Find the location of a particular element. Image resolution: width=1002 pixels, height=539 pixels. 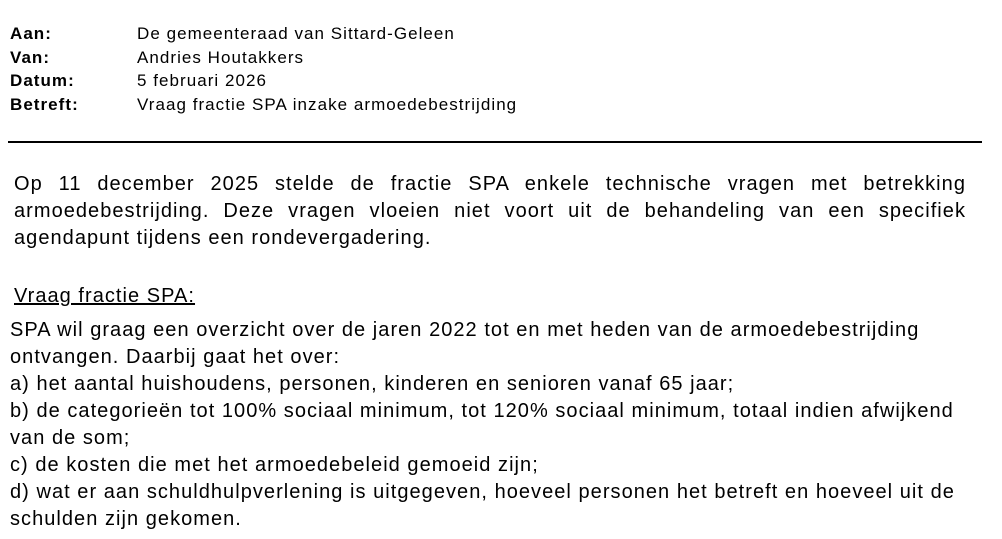

memo-header-row-datum: Datum: 5 februari 2026 is located at coordinates (506, 81).